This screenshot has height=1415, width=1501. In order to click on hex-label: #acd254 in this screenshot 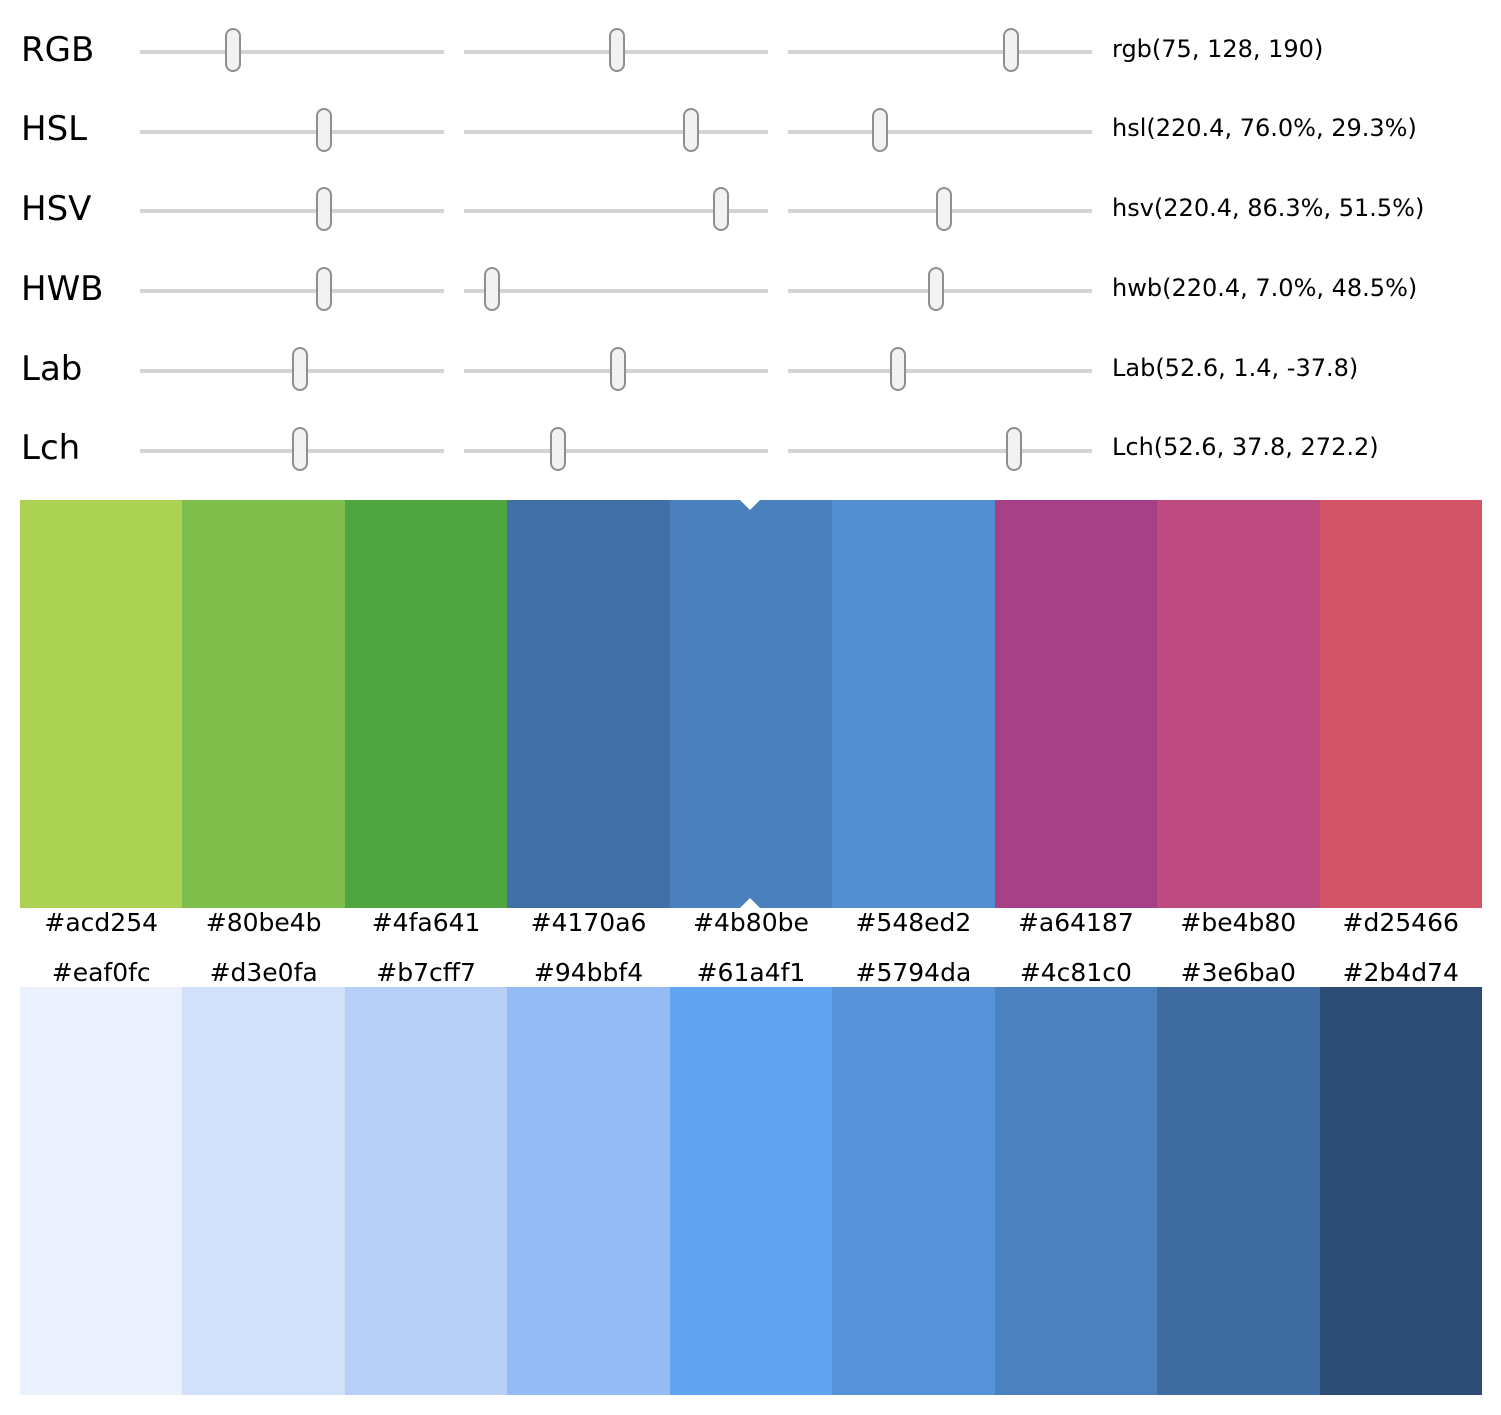, I will do `click(101, 922)`.